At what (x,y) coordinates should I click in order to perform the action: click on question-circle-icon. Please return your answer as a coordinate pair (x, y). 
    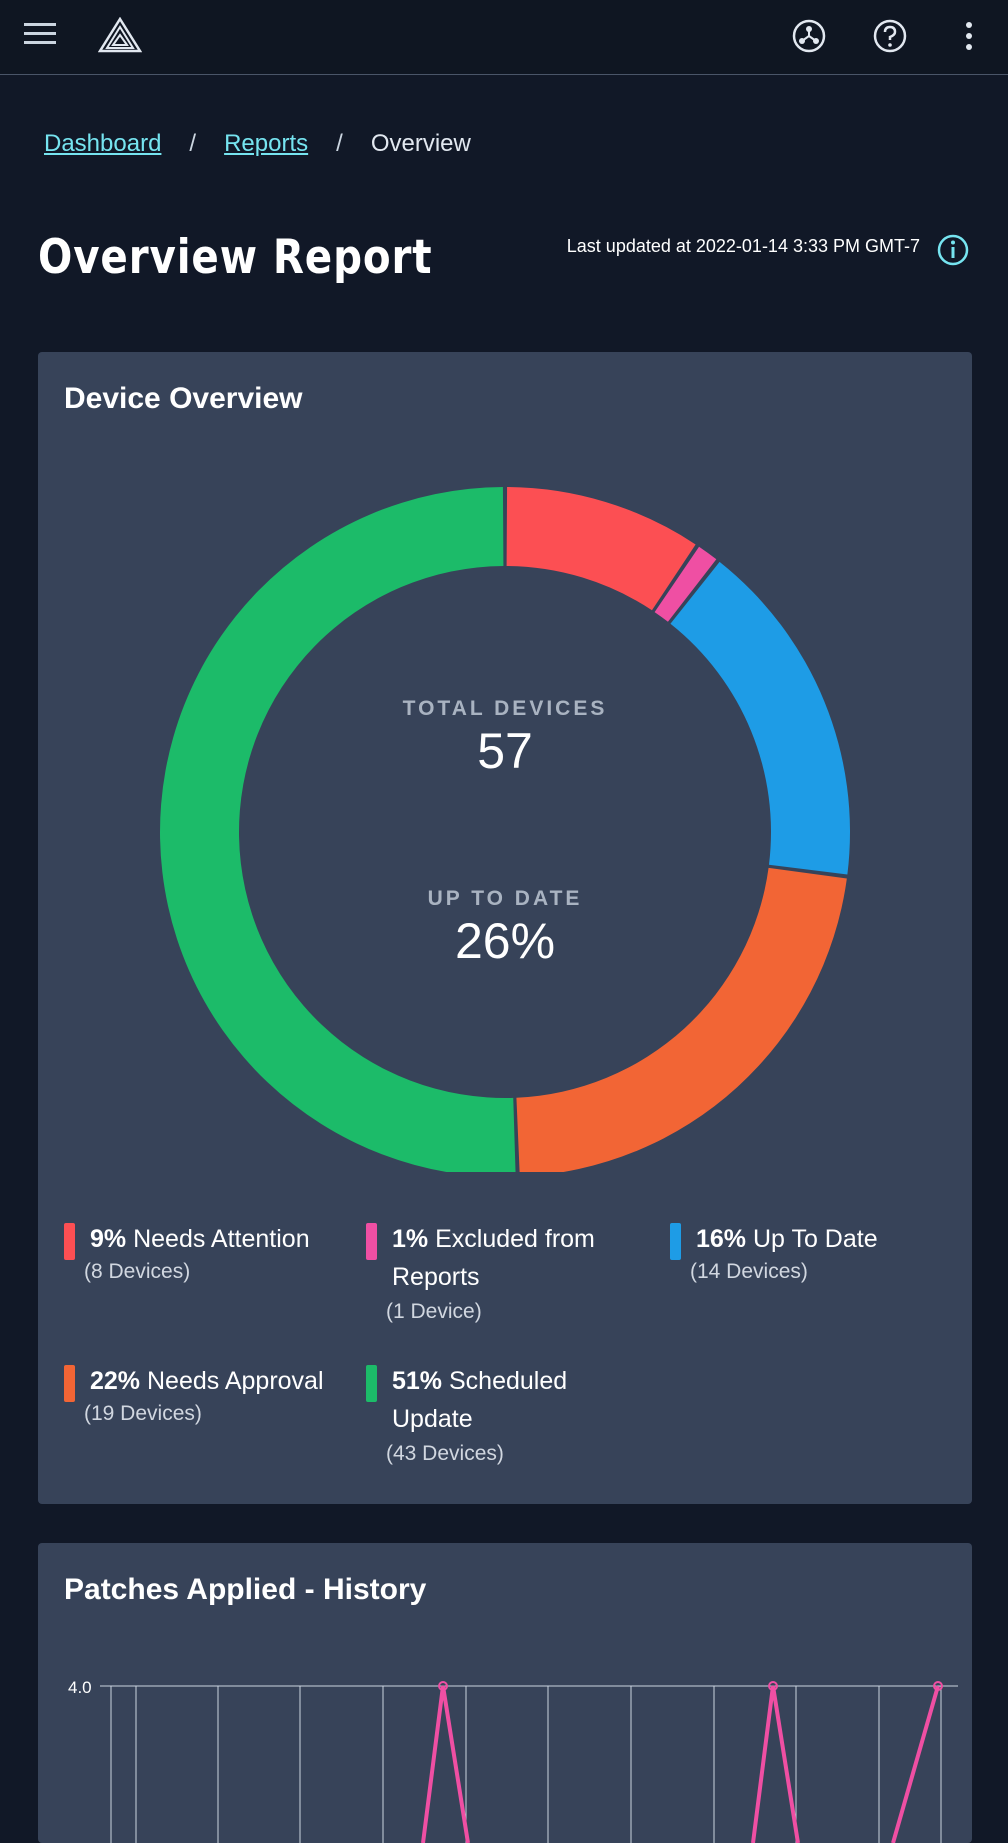
    Looking at the image, I should click on (890, 36).